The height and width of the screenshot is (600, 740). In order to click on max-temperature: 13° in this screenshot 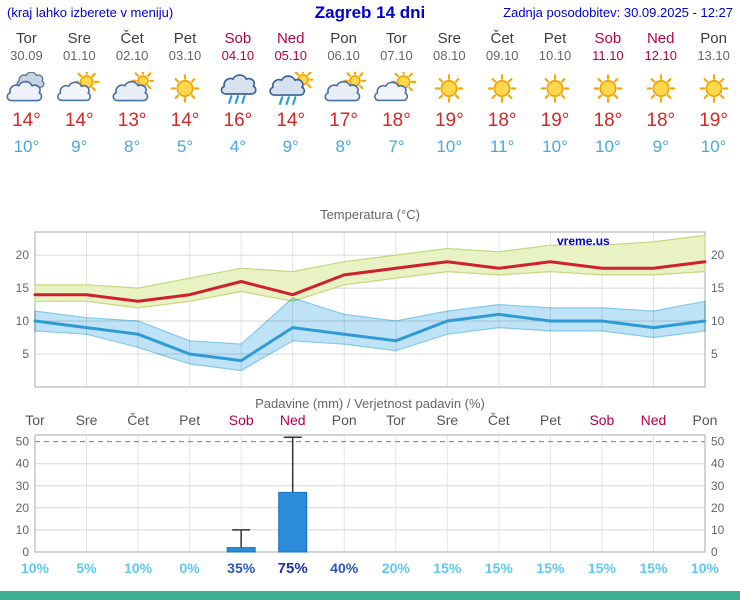, I will do `click(132, 120)`.